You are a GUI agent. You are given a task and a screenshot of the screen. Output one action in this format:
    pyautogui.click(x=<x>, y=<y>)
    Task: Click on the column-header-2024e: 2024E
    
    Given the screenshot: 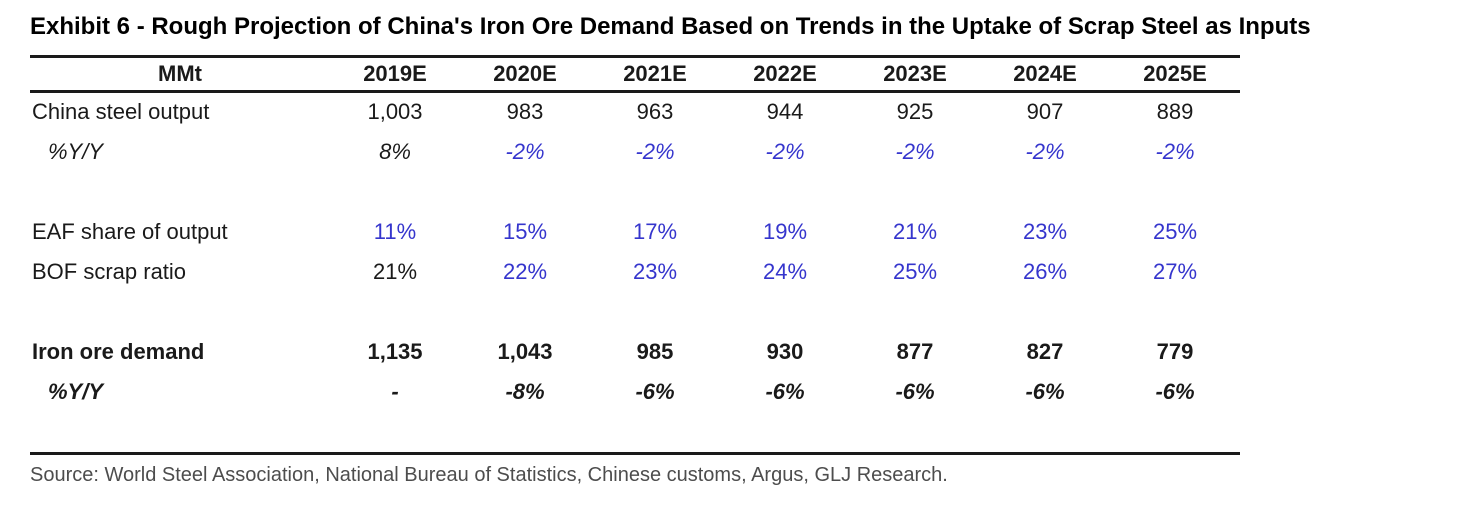 What is the action you would take?
    pyautogui.click(x=1045, y=73)
    